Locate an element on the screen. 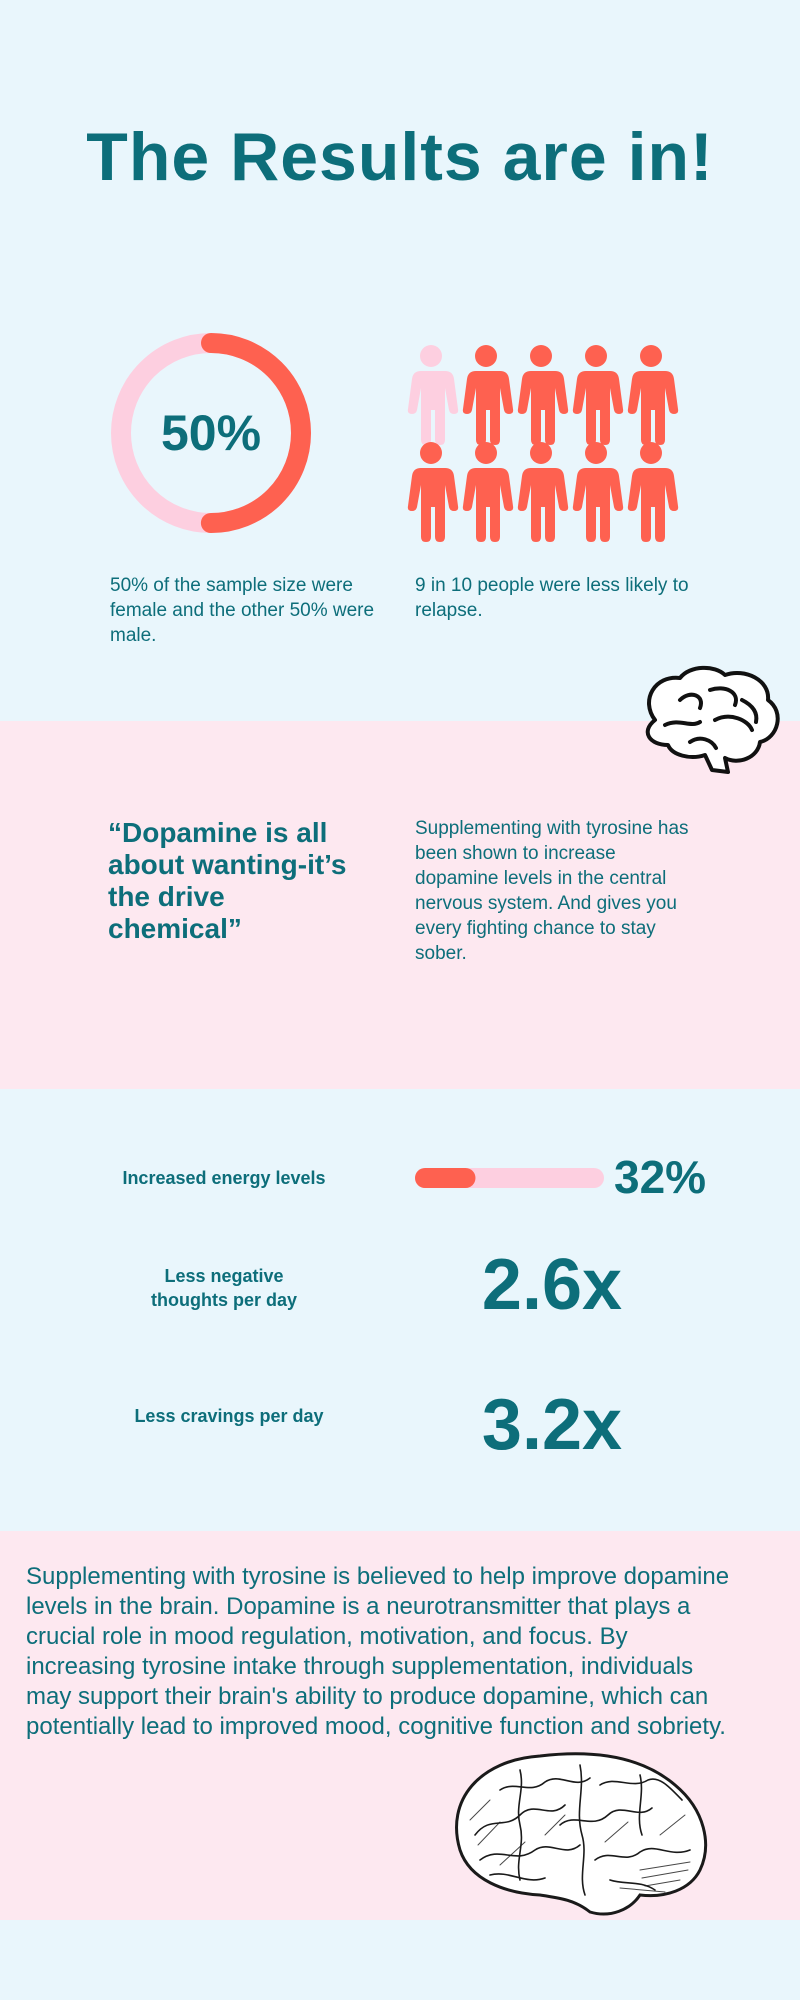  metric-value: 3.2x is located at coordinates (552, 1425).